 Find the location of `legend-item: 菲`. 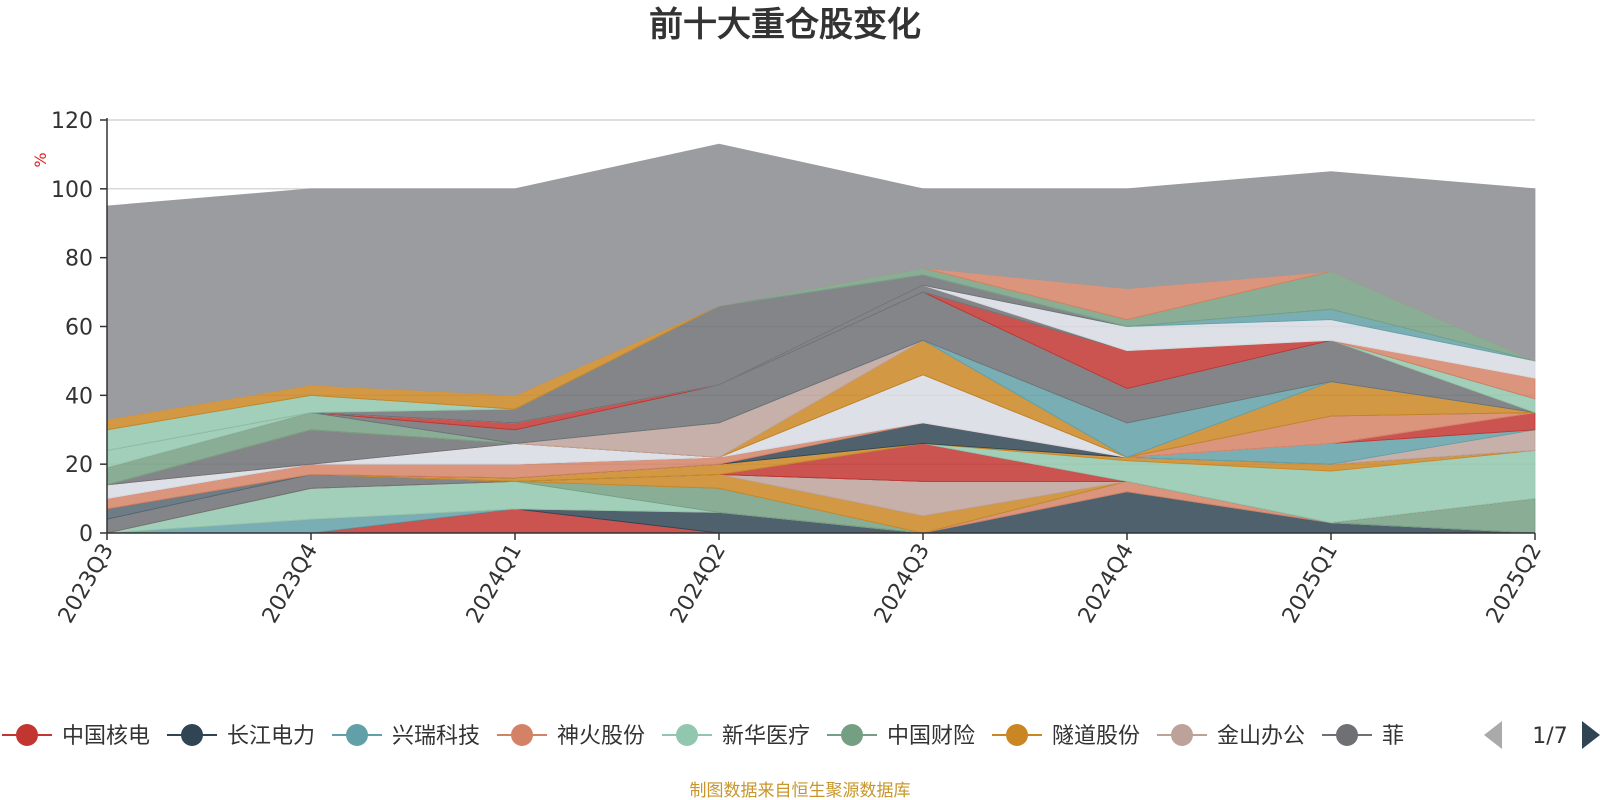

legend-item: 菲 is located at coordinates (1363, 736).